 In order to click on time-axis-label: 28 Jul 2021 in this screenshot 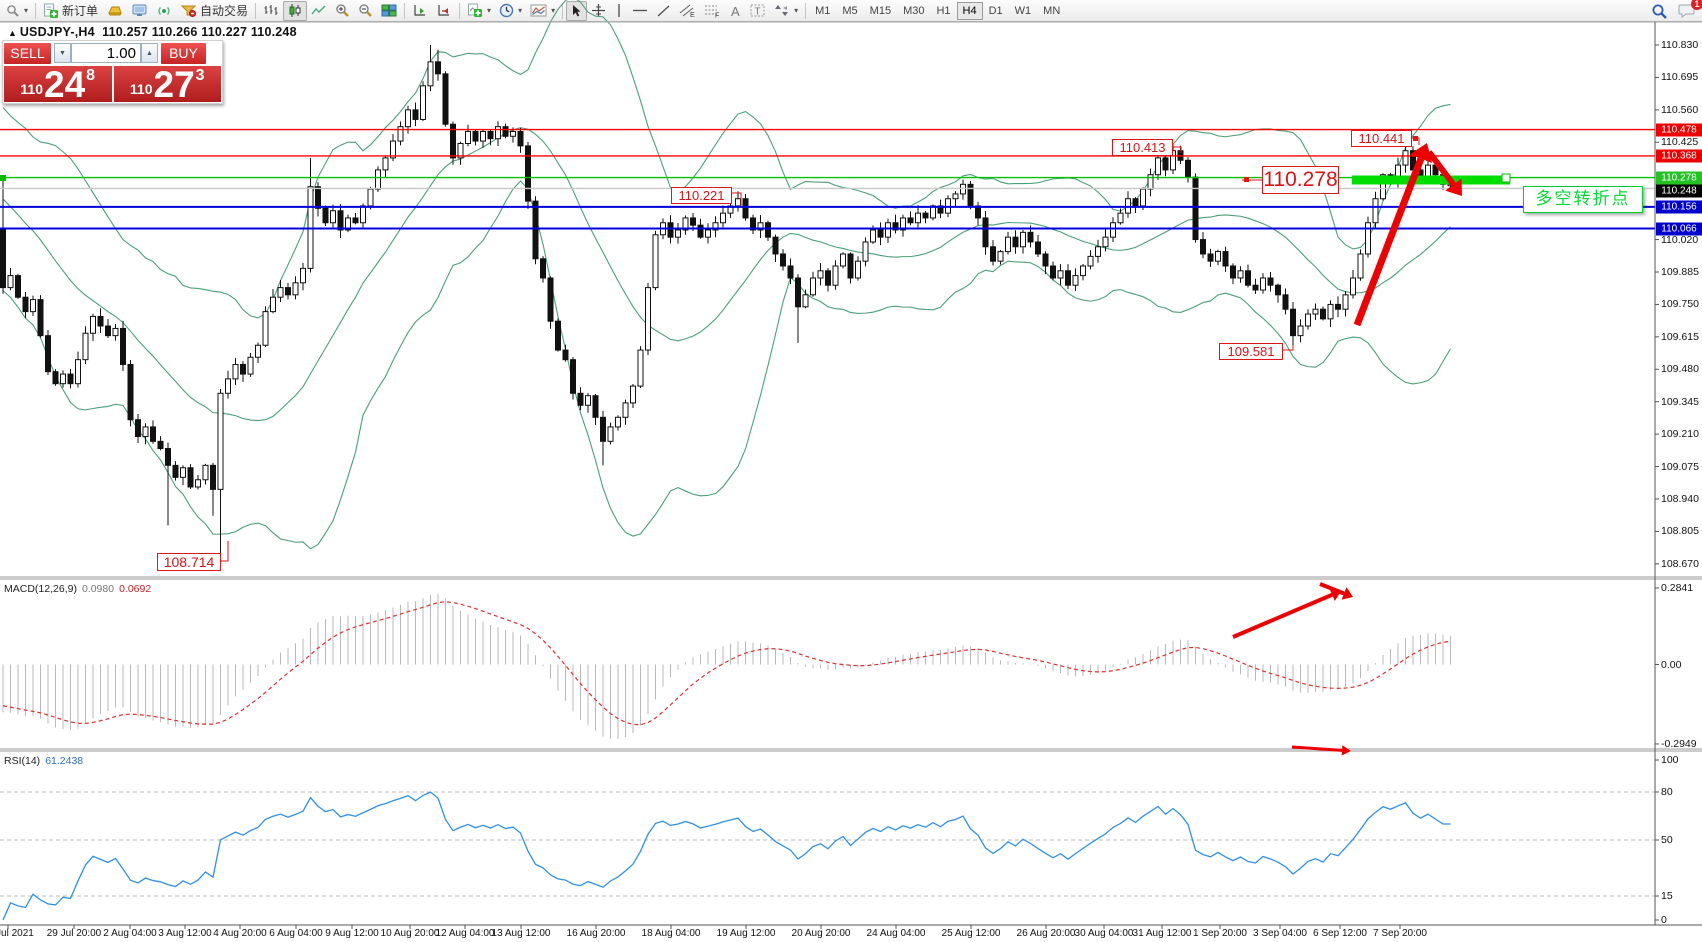, I will do `click(17, 933)`.